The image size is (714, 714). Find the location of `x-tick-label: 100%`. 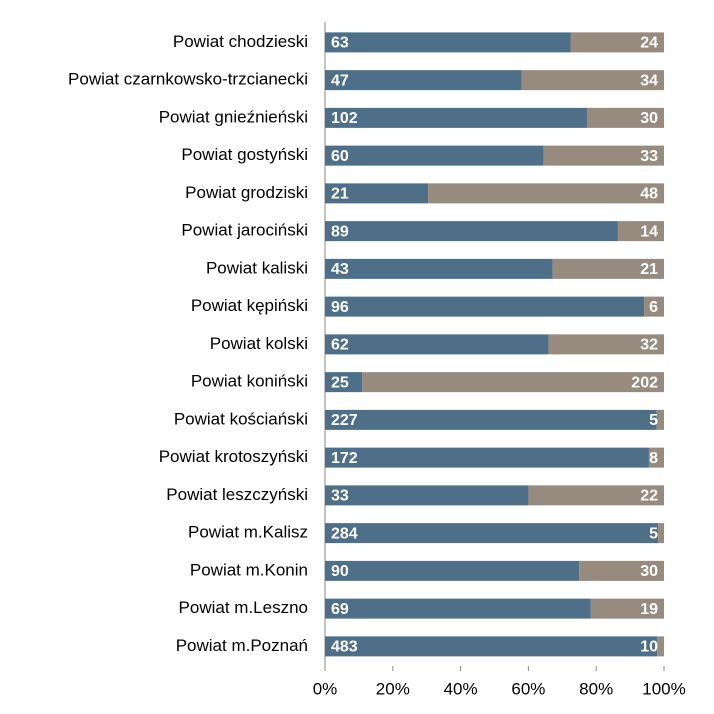

x-tick-label: 100% is located at coordinates (663, 688).